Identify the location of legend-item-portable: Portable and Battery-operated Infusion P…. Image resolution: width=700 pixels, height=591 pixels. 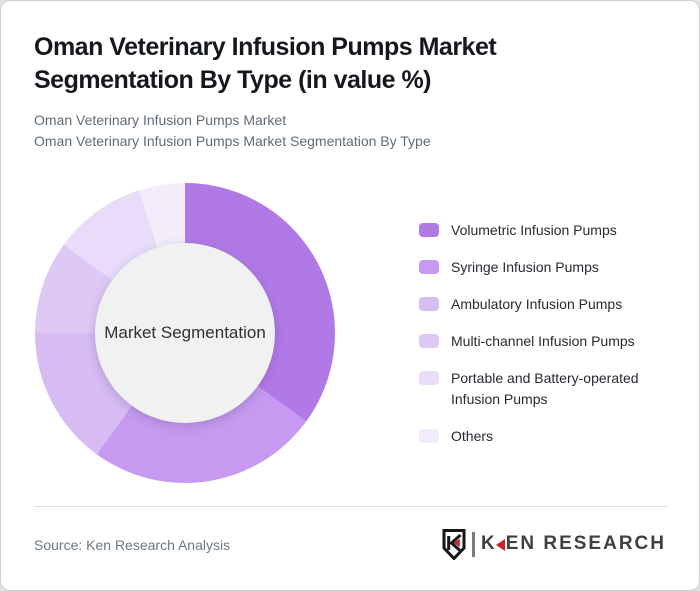
(545, 389).